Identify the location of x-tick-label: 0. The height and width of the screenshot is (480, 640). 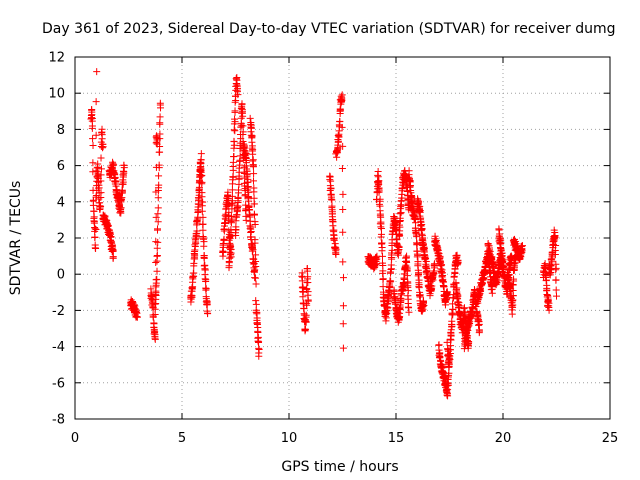
(75, 438).